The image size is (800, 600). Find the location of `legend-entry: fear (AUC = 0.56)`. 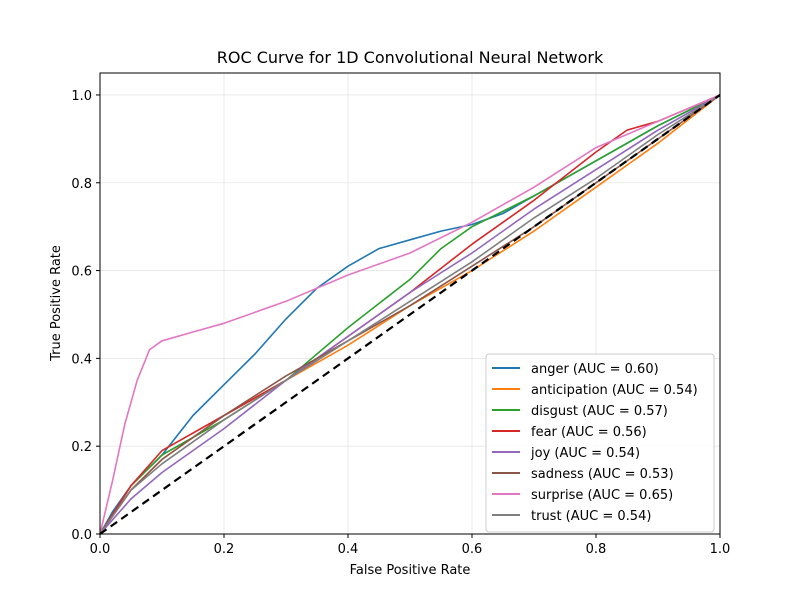

legend-entry: fear (AUC = 0.56) is located at coordinates (589, 432).